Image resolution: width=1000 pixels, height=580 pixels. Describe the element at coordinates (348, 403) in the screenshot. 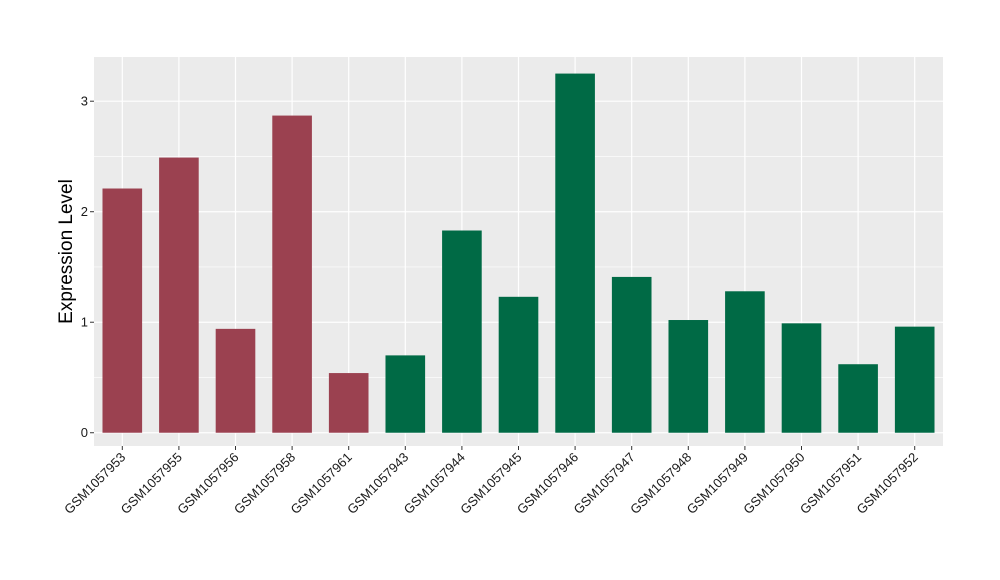

I see `bar-GSM1057961` at that location.